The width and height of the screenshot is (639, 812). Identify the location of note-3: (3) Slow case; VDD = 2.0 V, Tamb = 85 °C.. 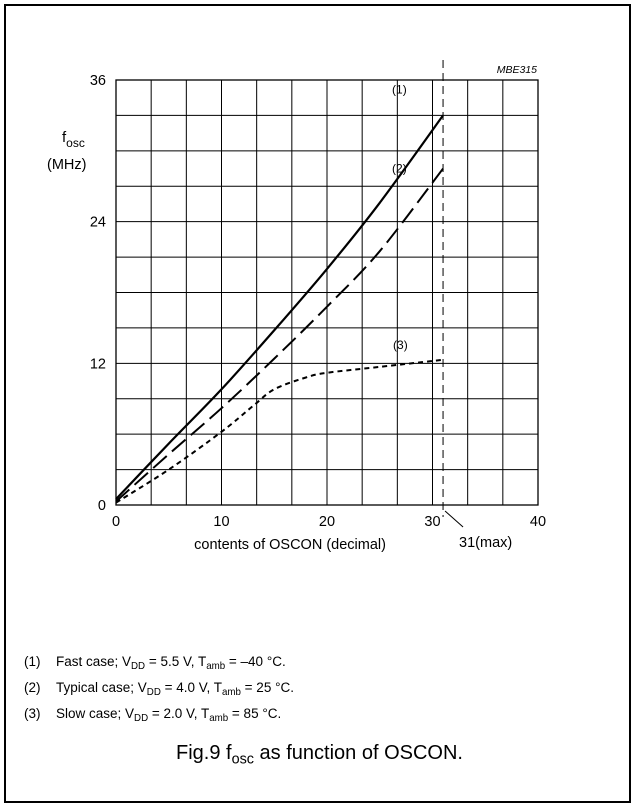
(153, 715).